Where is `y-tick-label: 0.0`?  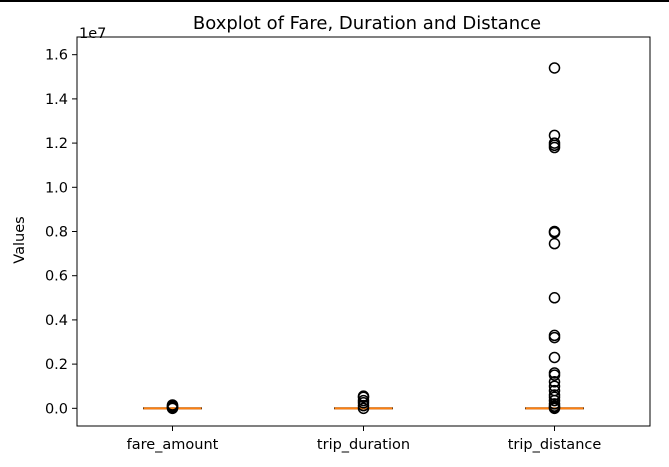
y-tick-label: 0.0 is located at coordinates (56, 409).